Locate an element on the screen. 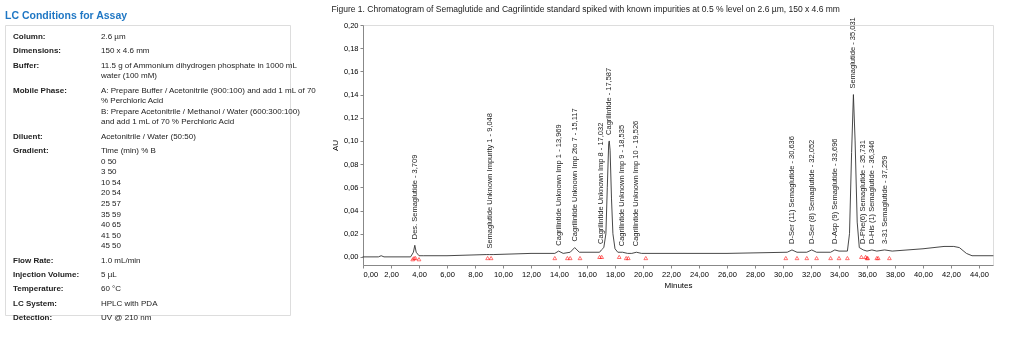 The height and width of the screenshot is (340, 1024). text: Mobile Phase: is located at coordinates (40, 90).